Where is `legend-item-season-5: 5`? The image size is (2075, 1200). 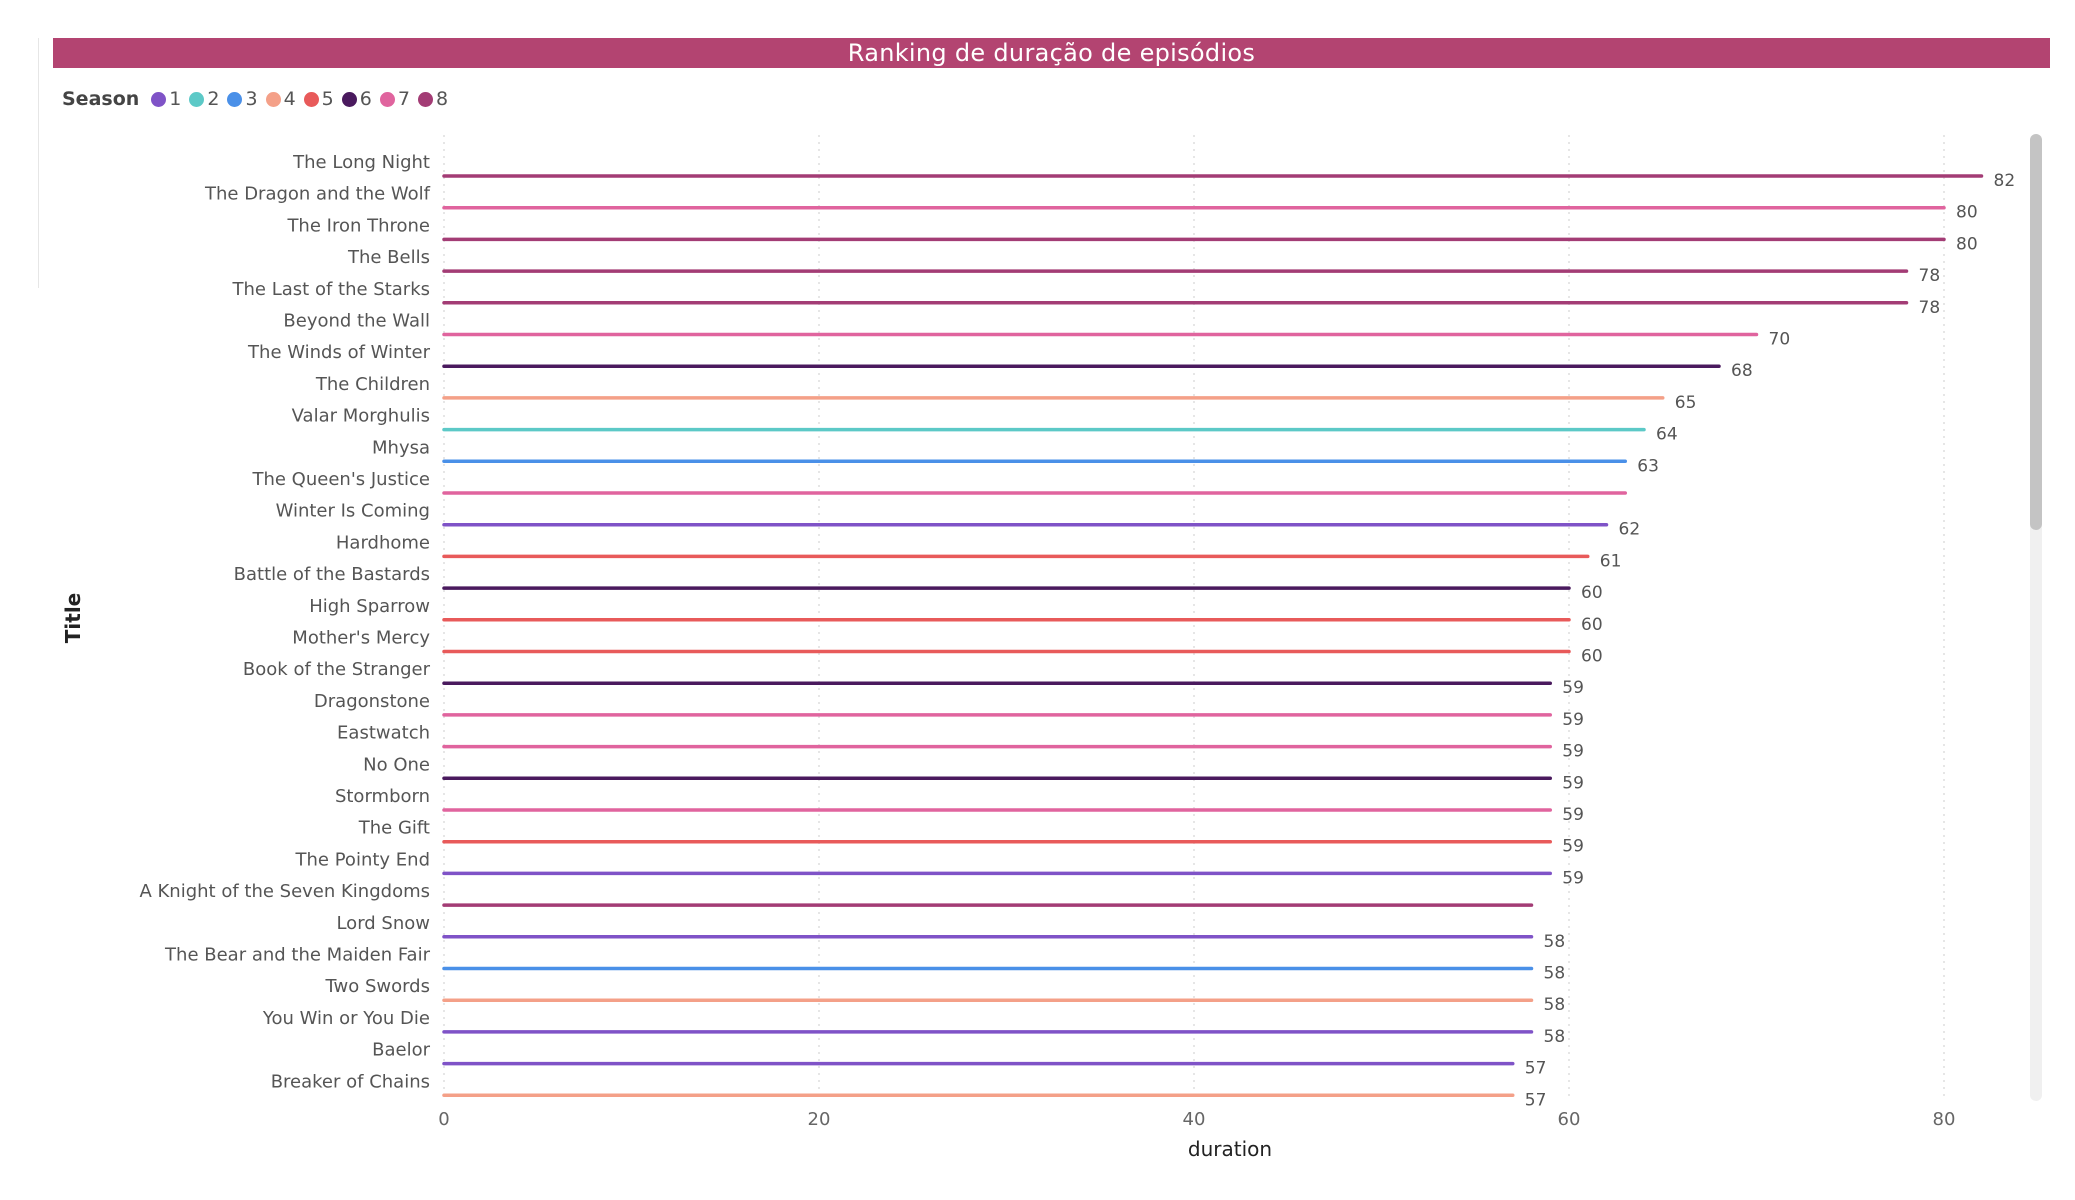
legend-item-season-5: 5 is located at coordinates (318, 99).